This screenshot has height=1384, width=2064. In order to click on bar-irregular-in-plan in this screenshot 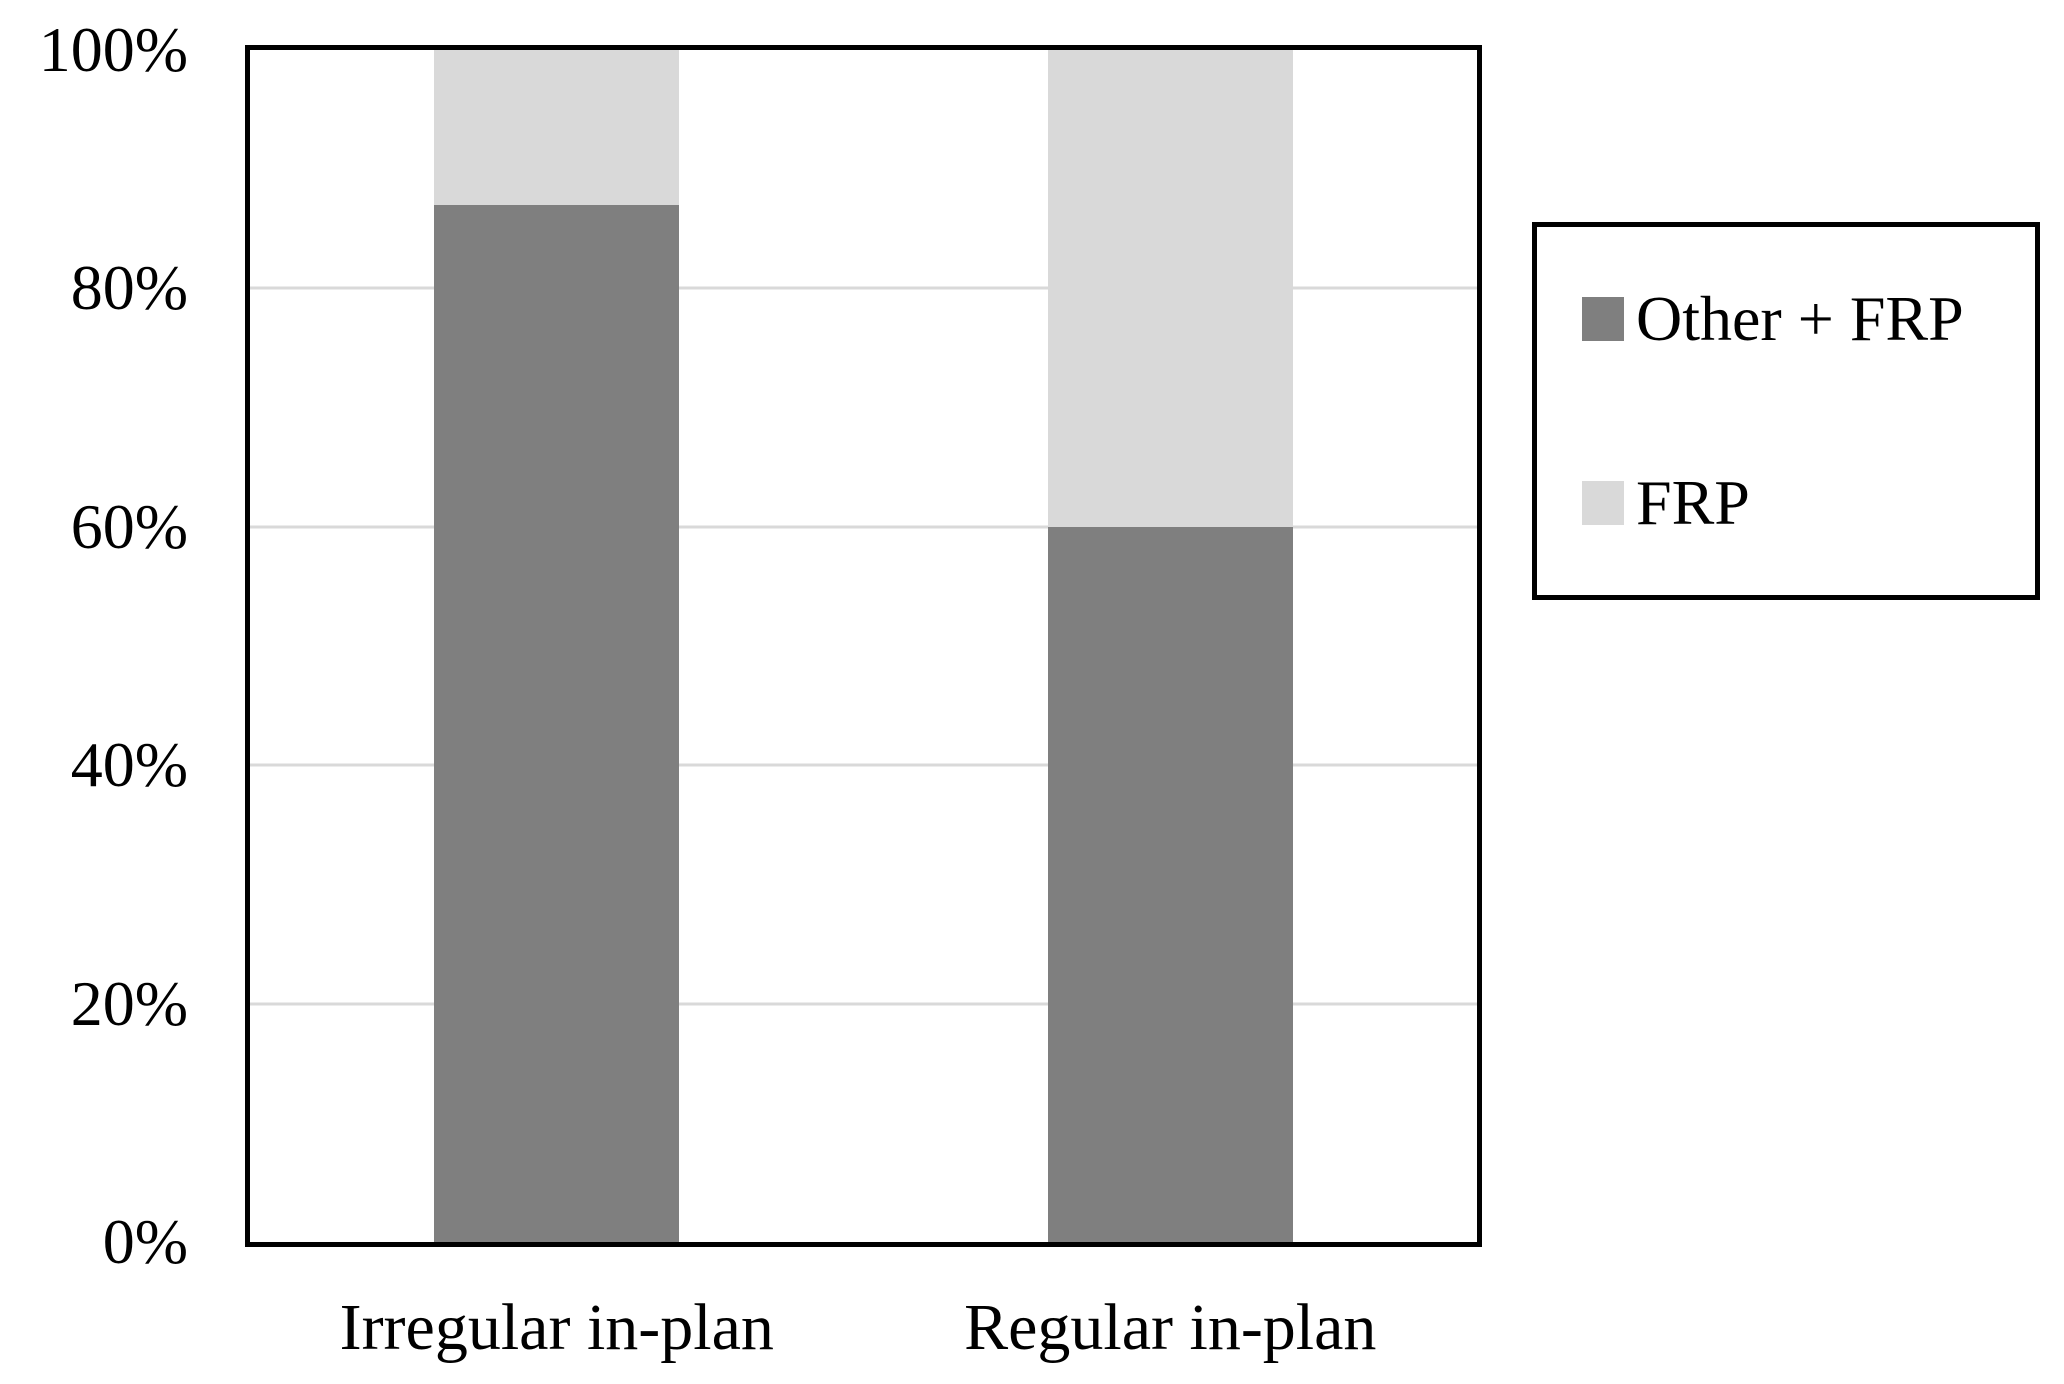, I will do `click(557, 646)`.